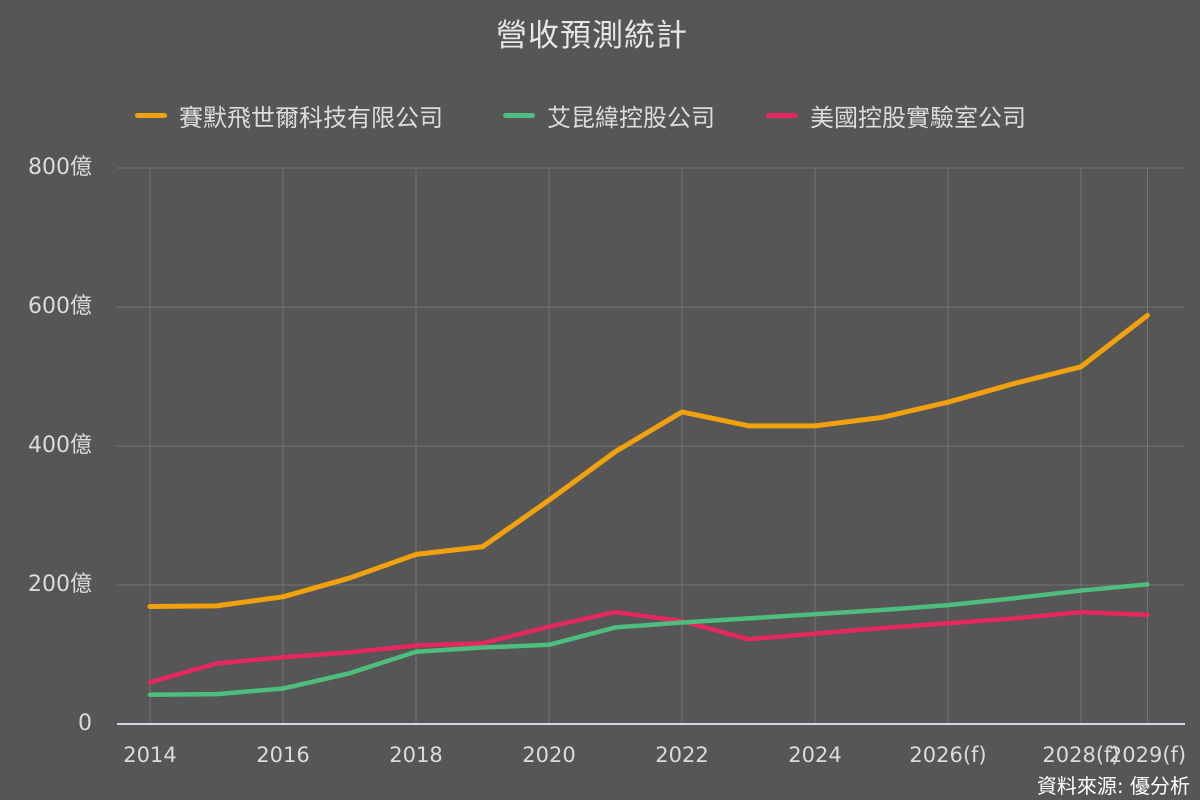 This screenshot has width=1200, height=800. What do you see at coordinates (815, 755) in the screenshot?
I see `x-axis-tick-label: 2024` at bounding box center [815, 755].